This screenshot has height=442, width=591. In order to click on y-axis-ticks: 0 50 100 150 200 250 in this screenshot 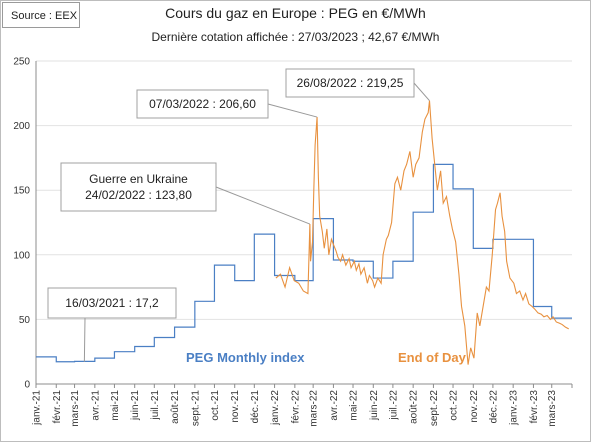, I will do `click(21, 224)`.